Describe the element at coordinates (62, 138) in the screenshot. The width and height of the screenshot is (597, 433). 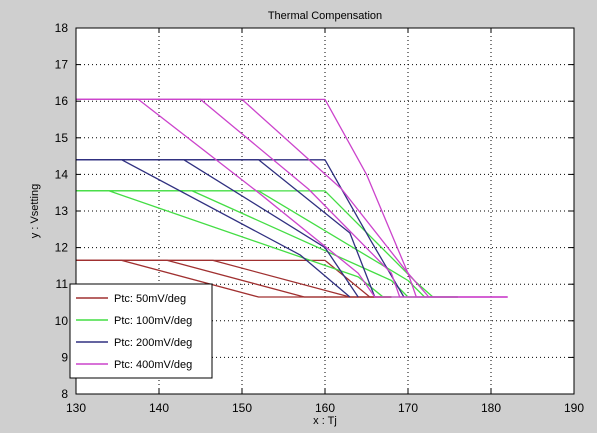
I see `y-tick-label: 15` at that location.